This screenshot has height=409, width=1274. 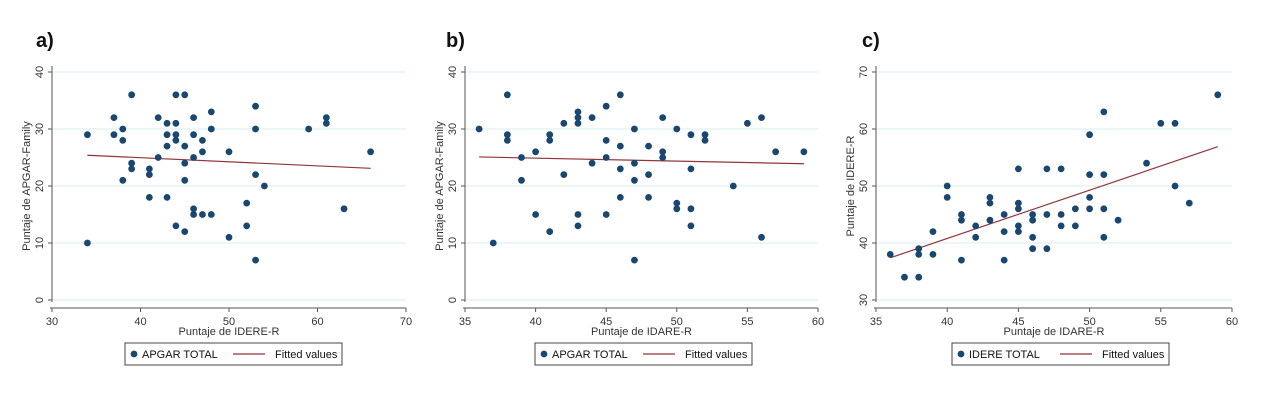 What do you see at coordinates (27, 186) in the screenshot?
I see `y-axis-title: Puntaje de APGAR-Family` at bounding box center [27, 186].